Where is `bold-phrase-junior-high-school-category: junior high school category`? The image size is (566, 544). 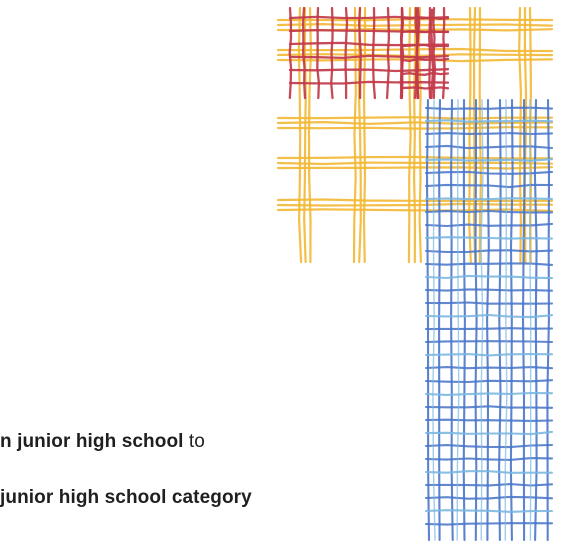
bold-phrase-junior-high-school-category: junior high school category is located at coordinates (126, 497).